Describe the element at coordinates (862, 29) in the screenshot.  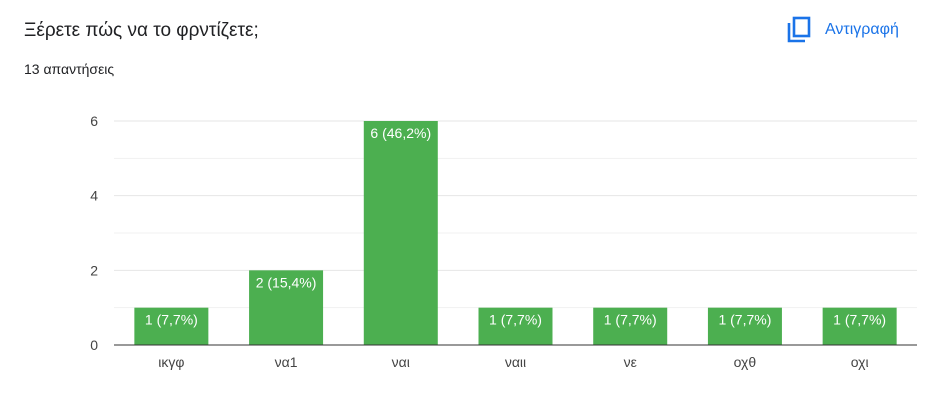
I see `copy-button-label: Αντιγραφή` at that location.